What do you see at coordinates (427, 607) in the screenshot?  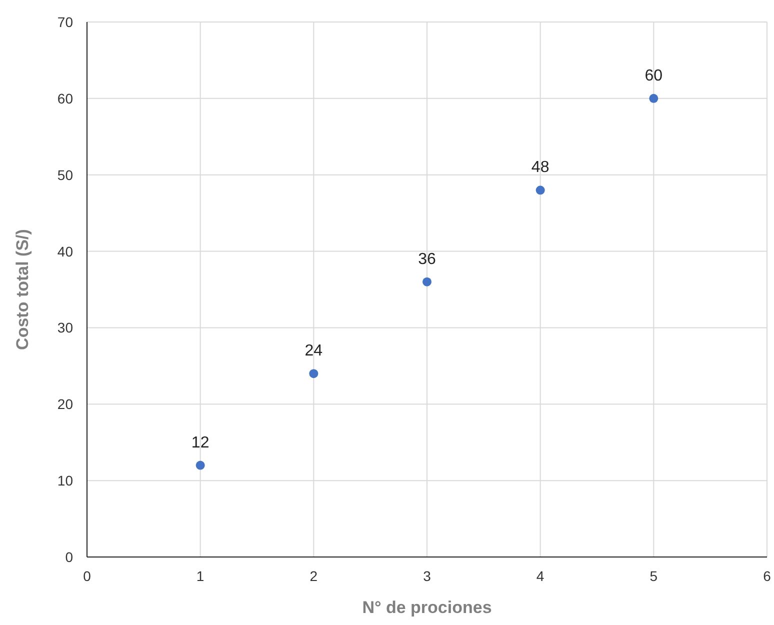 I see `x-axis-title: N° de prociones` at bounding box center [427, 607].